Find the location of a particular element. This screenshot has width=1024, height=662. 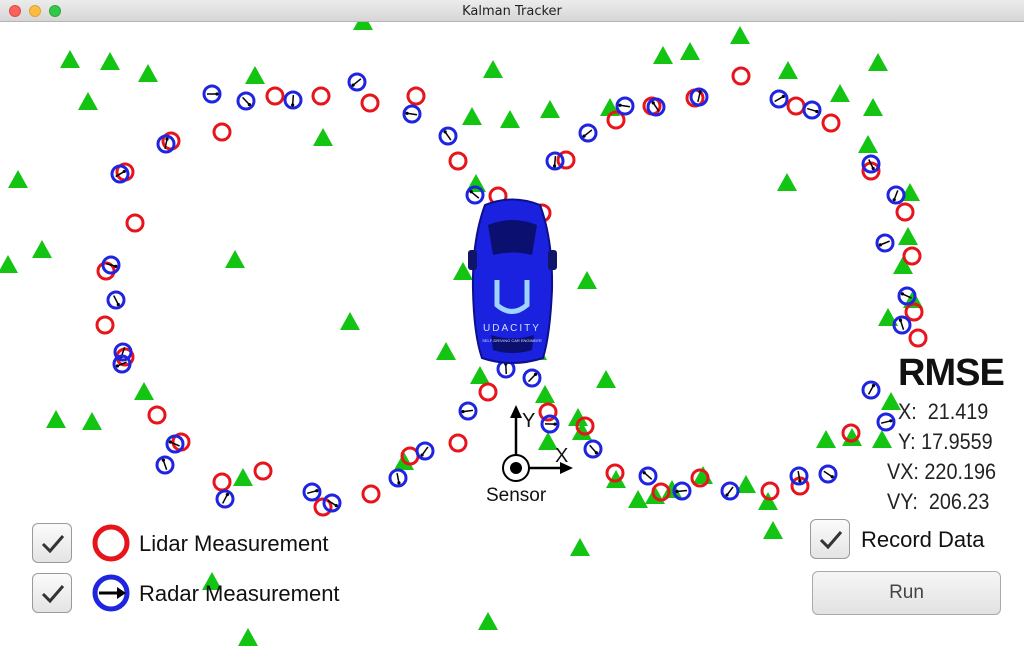

record-data-checkbox is located at coordinates (830, 539).